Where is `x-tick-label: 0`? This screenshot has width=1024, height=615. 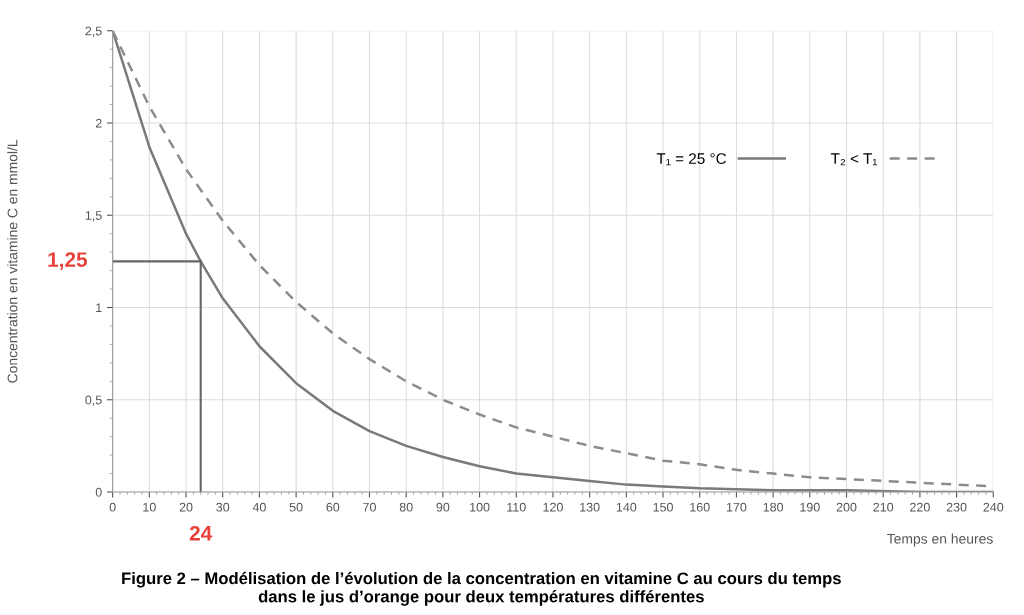
x-tick-label: 0 is located at coordinates (112, 507).